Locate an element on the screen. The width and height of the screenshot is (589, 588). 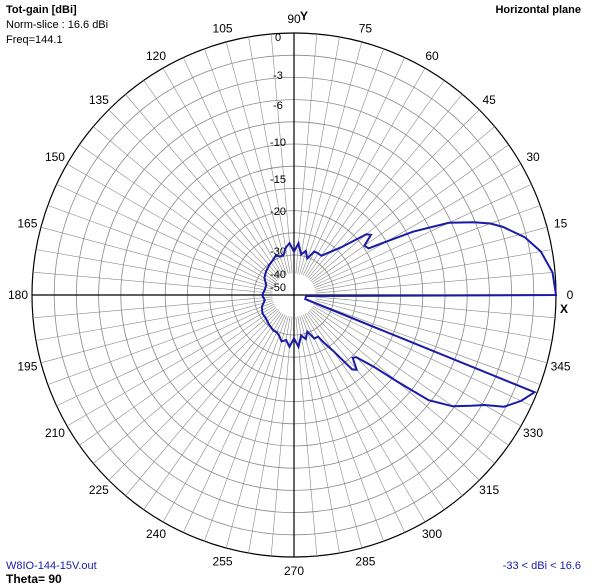
angle-tick-label: 345 is located at coordinates (561, 366).